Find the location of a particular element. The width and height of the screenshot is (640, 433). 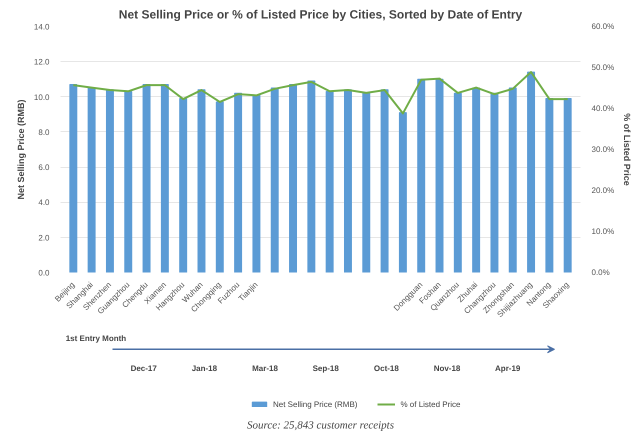

text: Mar-18 is located at coordinates (265, 369).